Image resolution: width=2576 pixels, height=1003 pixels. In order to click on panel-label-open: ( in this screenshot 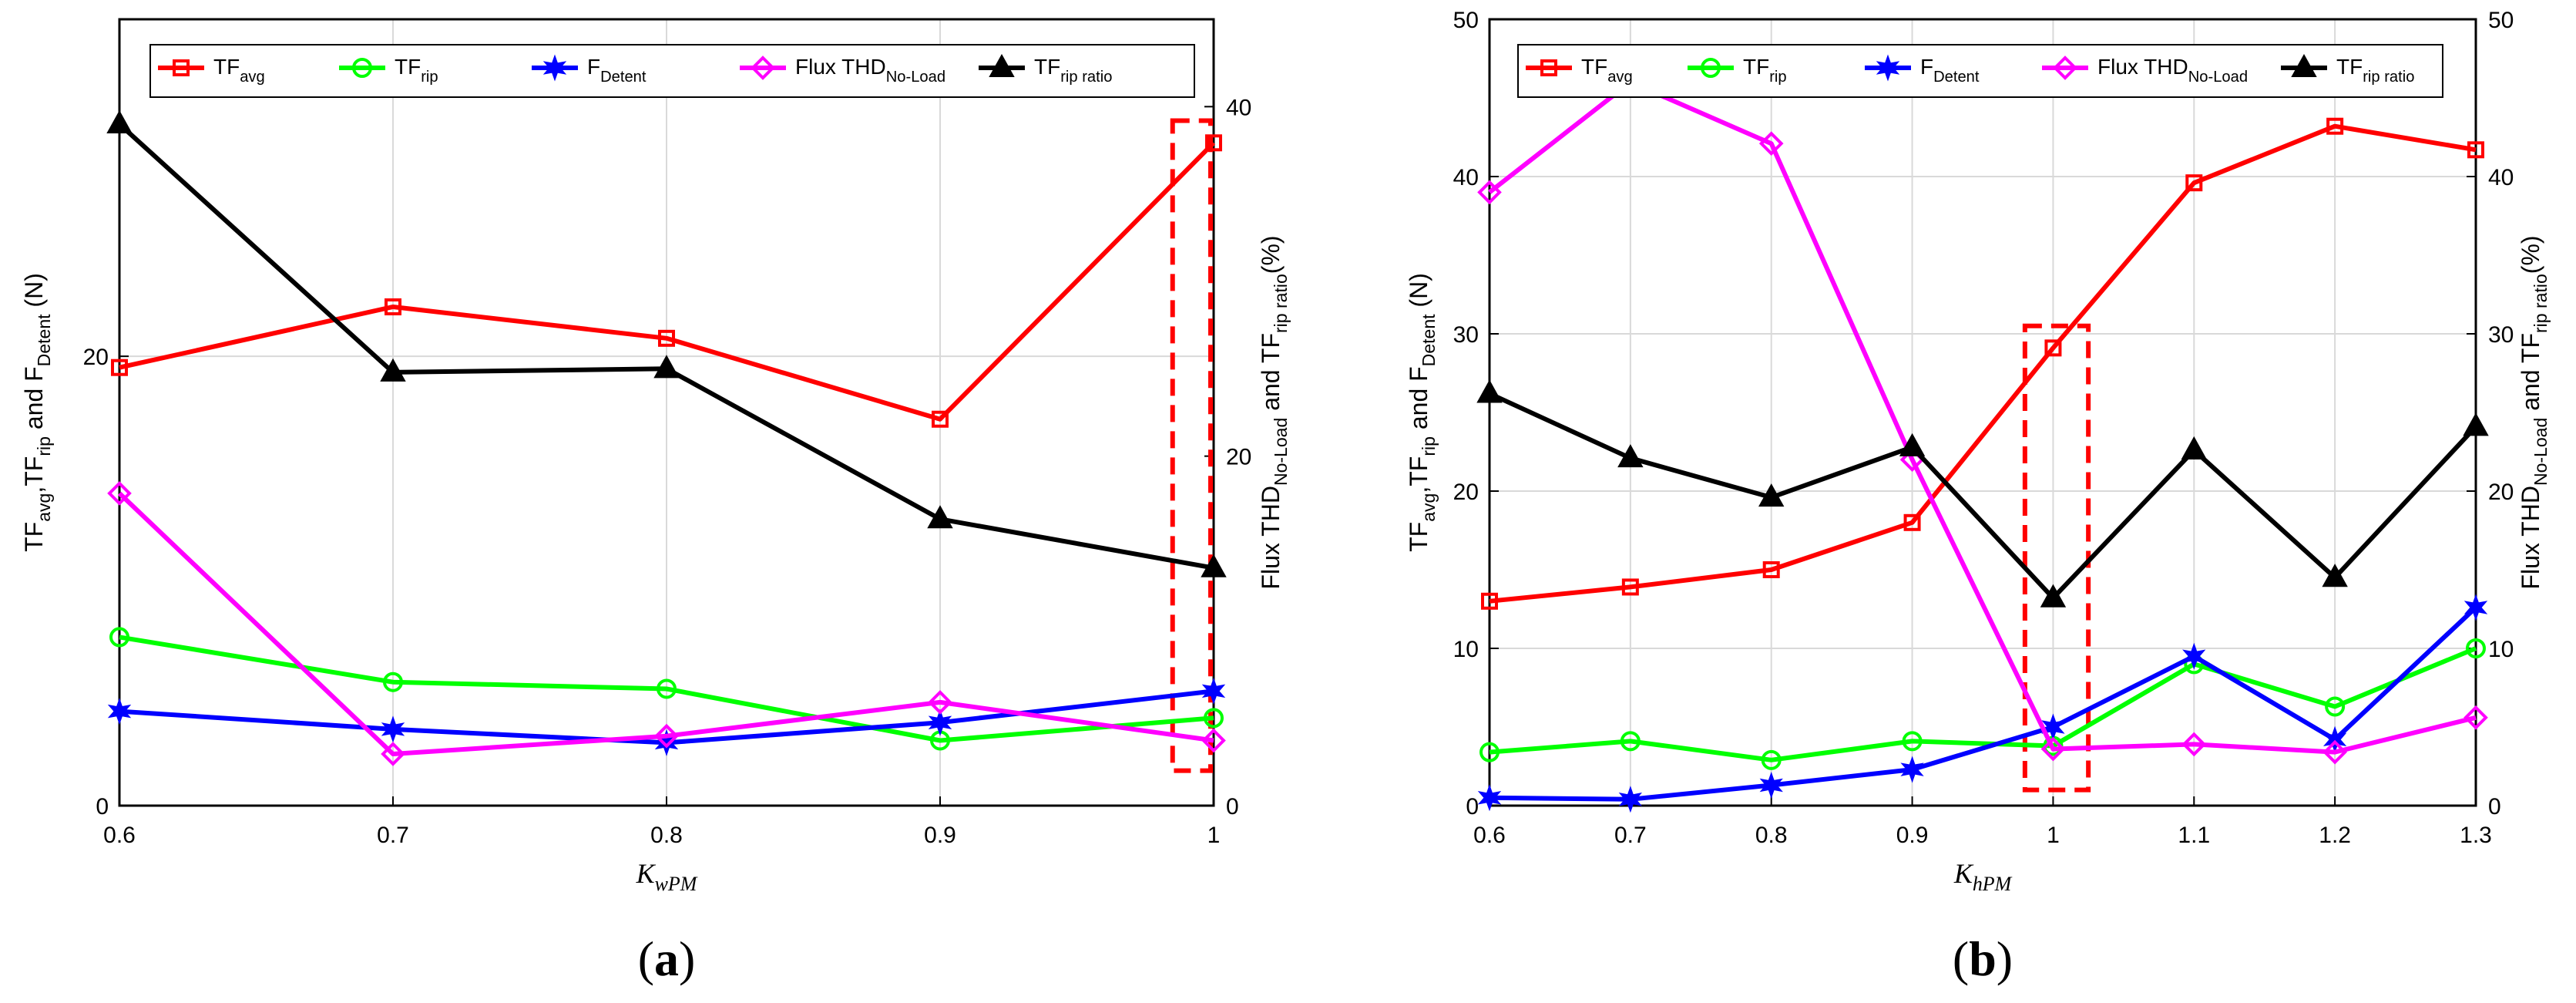, I will do `click(1961, 958)`.